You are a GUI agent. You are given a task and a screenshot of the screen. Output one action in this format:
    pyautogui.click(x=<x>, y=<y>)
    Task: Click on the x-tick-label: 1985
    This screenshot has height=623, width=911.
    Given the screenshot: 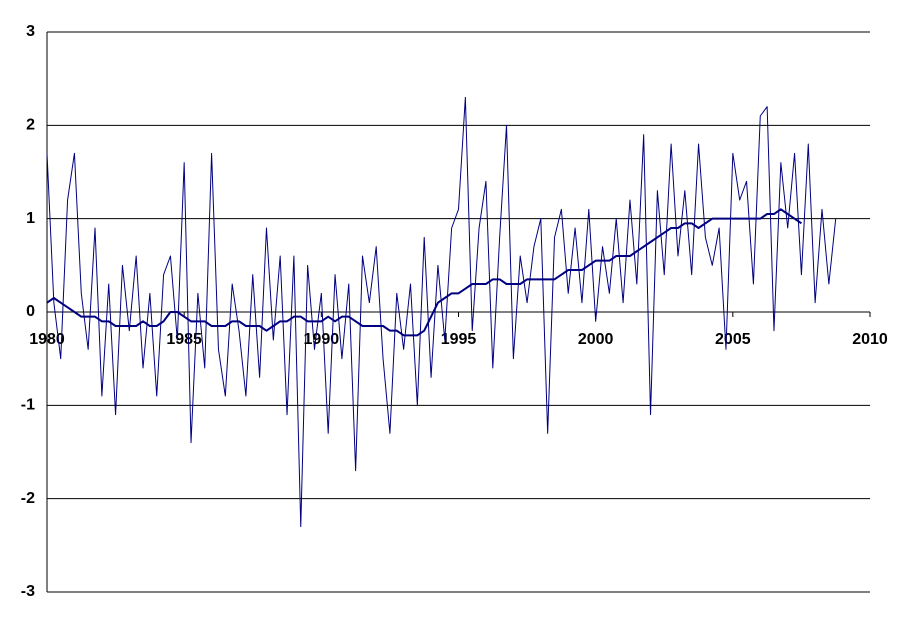 What is the action you would take?
    pyautogui.click(x=184, y=339)
    